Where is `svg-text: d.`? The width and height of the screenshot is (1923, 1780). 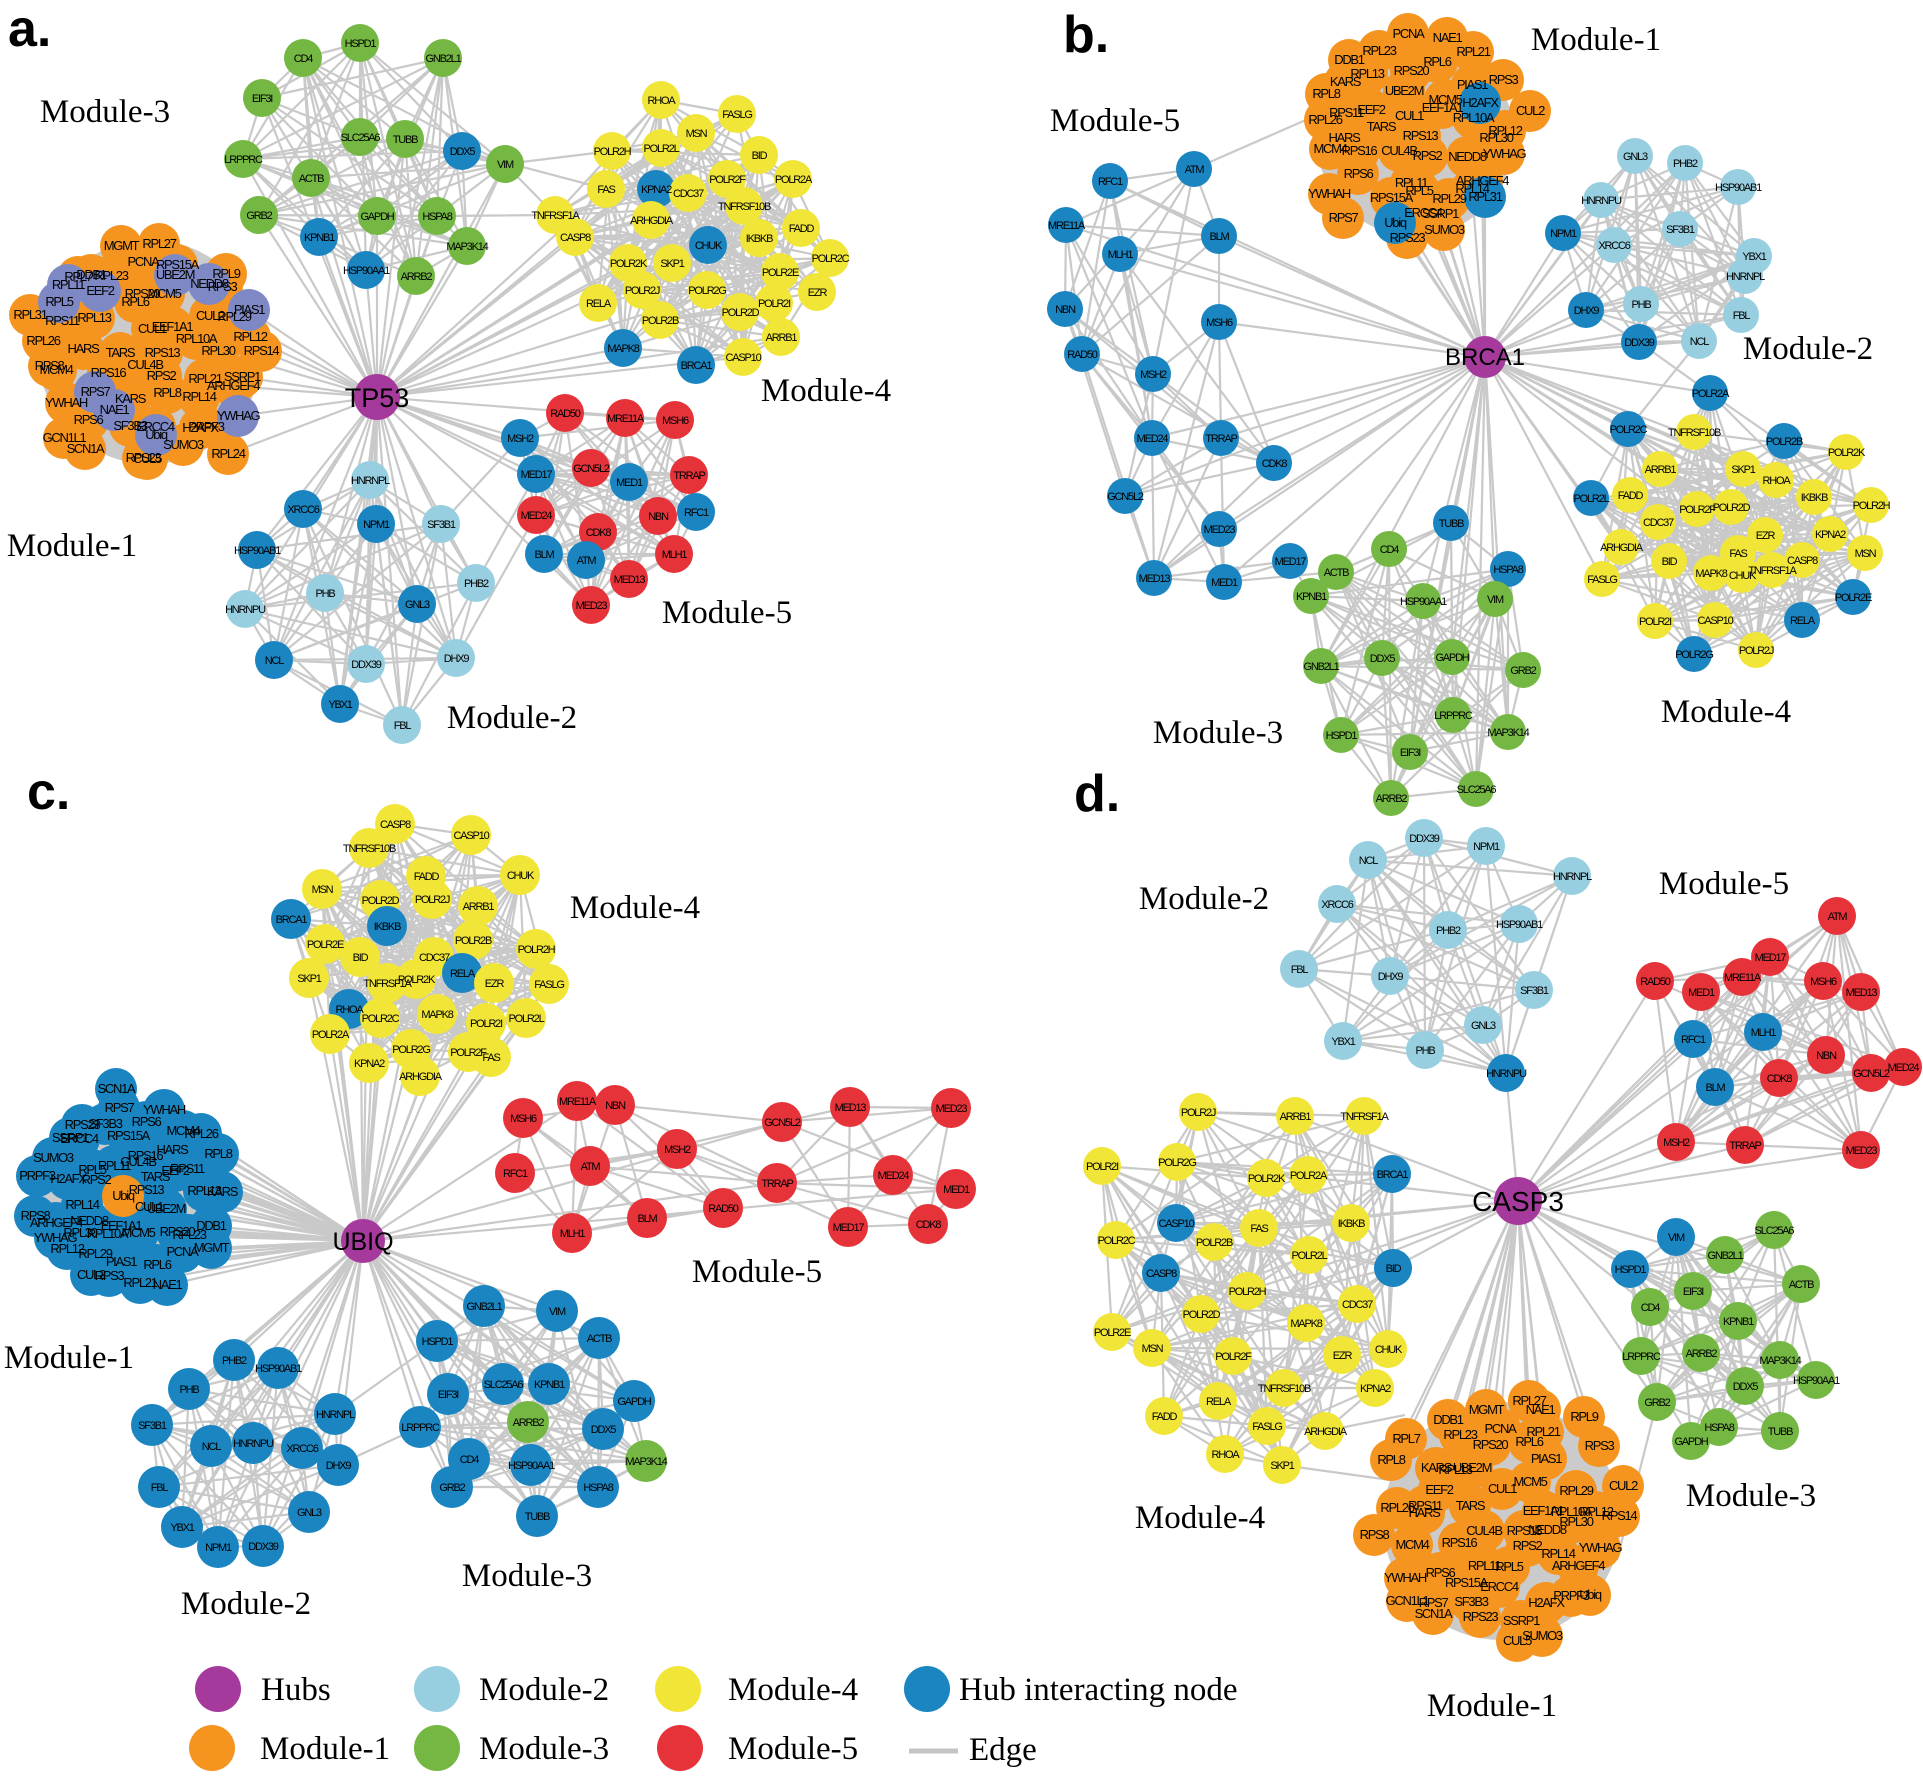
svg-text: d. is located at coordinates (1097, 794).